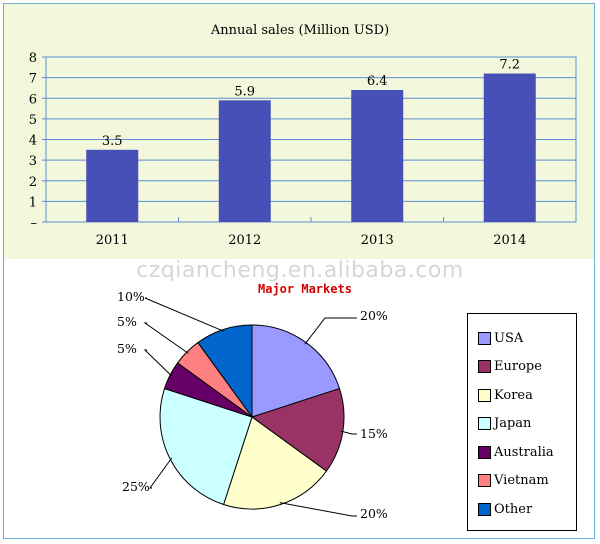  Describe the element at coordinates (112, 185) in the screenshot. I see `bar-2011` at that location.